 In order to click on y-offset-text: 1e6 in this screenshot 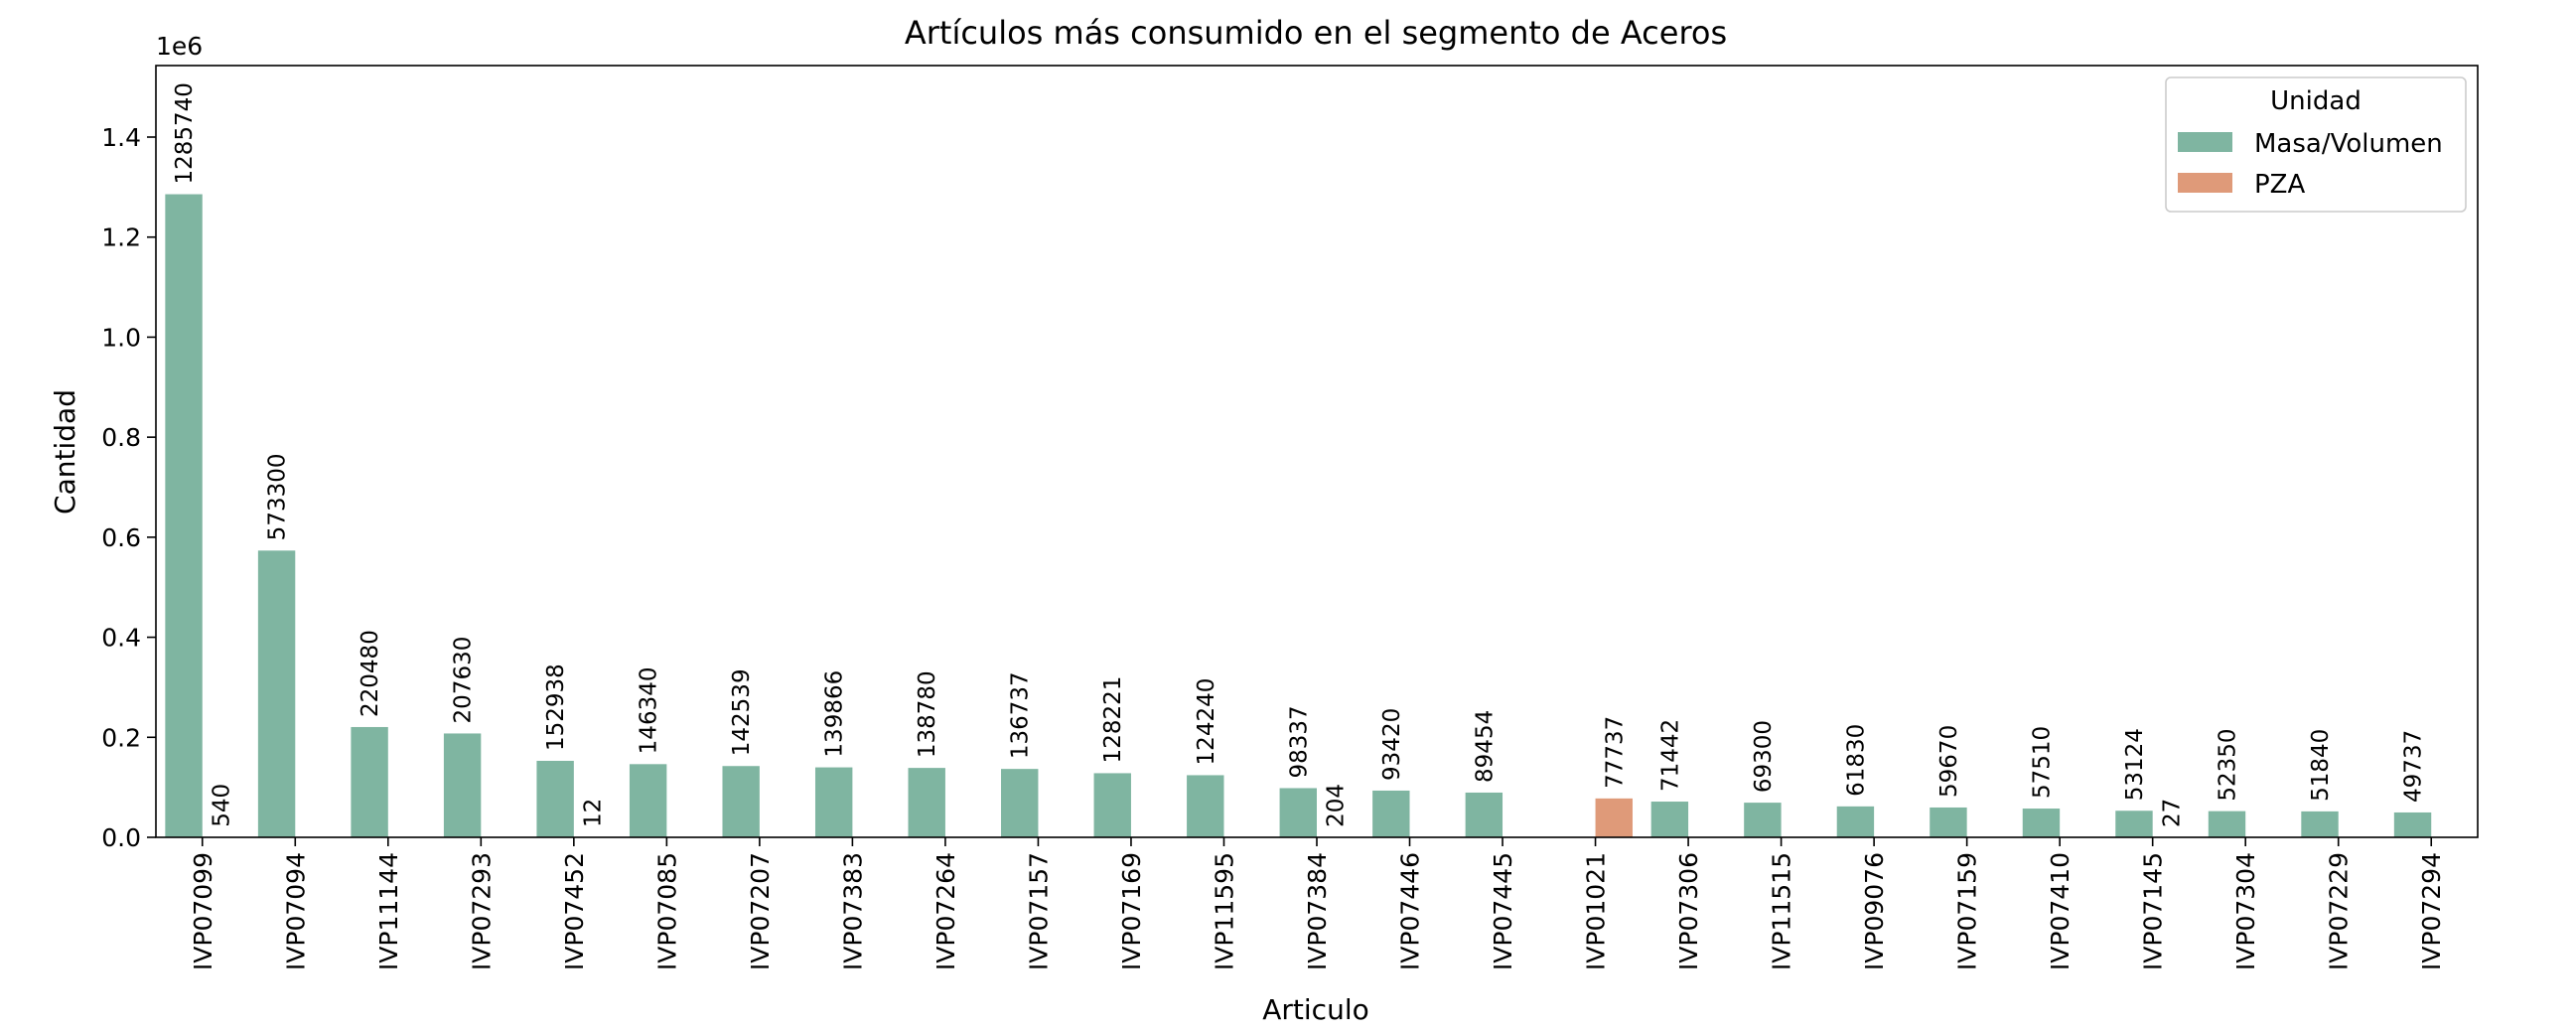, I will do `click(179, 46)`.